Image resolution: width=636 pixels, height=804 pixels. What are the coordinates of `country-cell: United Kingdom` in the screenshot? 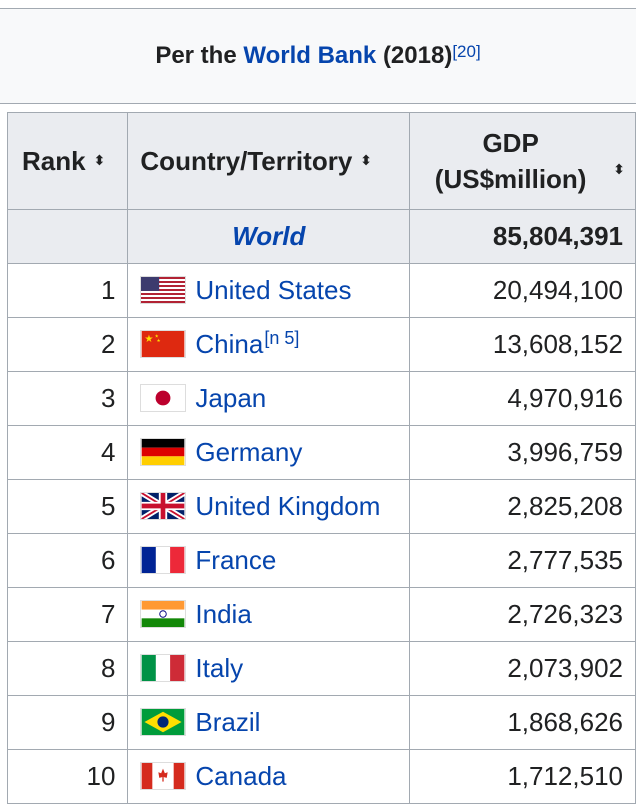 It's located at (269, 506).